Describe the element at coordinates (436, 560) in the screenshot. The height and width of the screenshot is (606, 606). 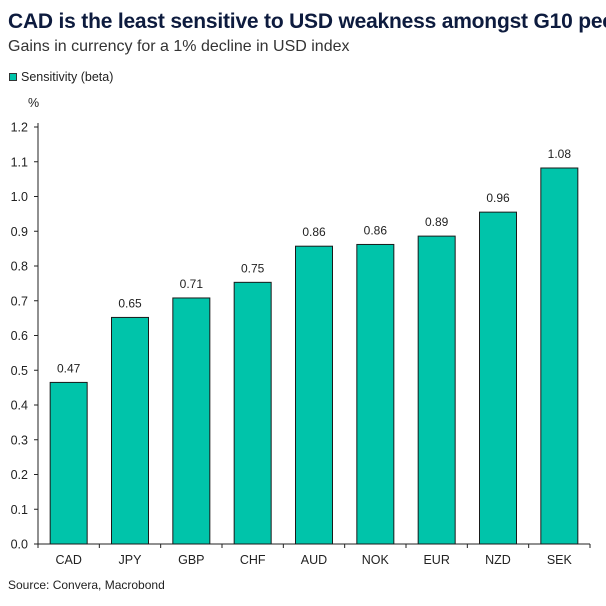
I see `x-tick-label: EUR` at that location.